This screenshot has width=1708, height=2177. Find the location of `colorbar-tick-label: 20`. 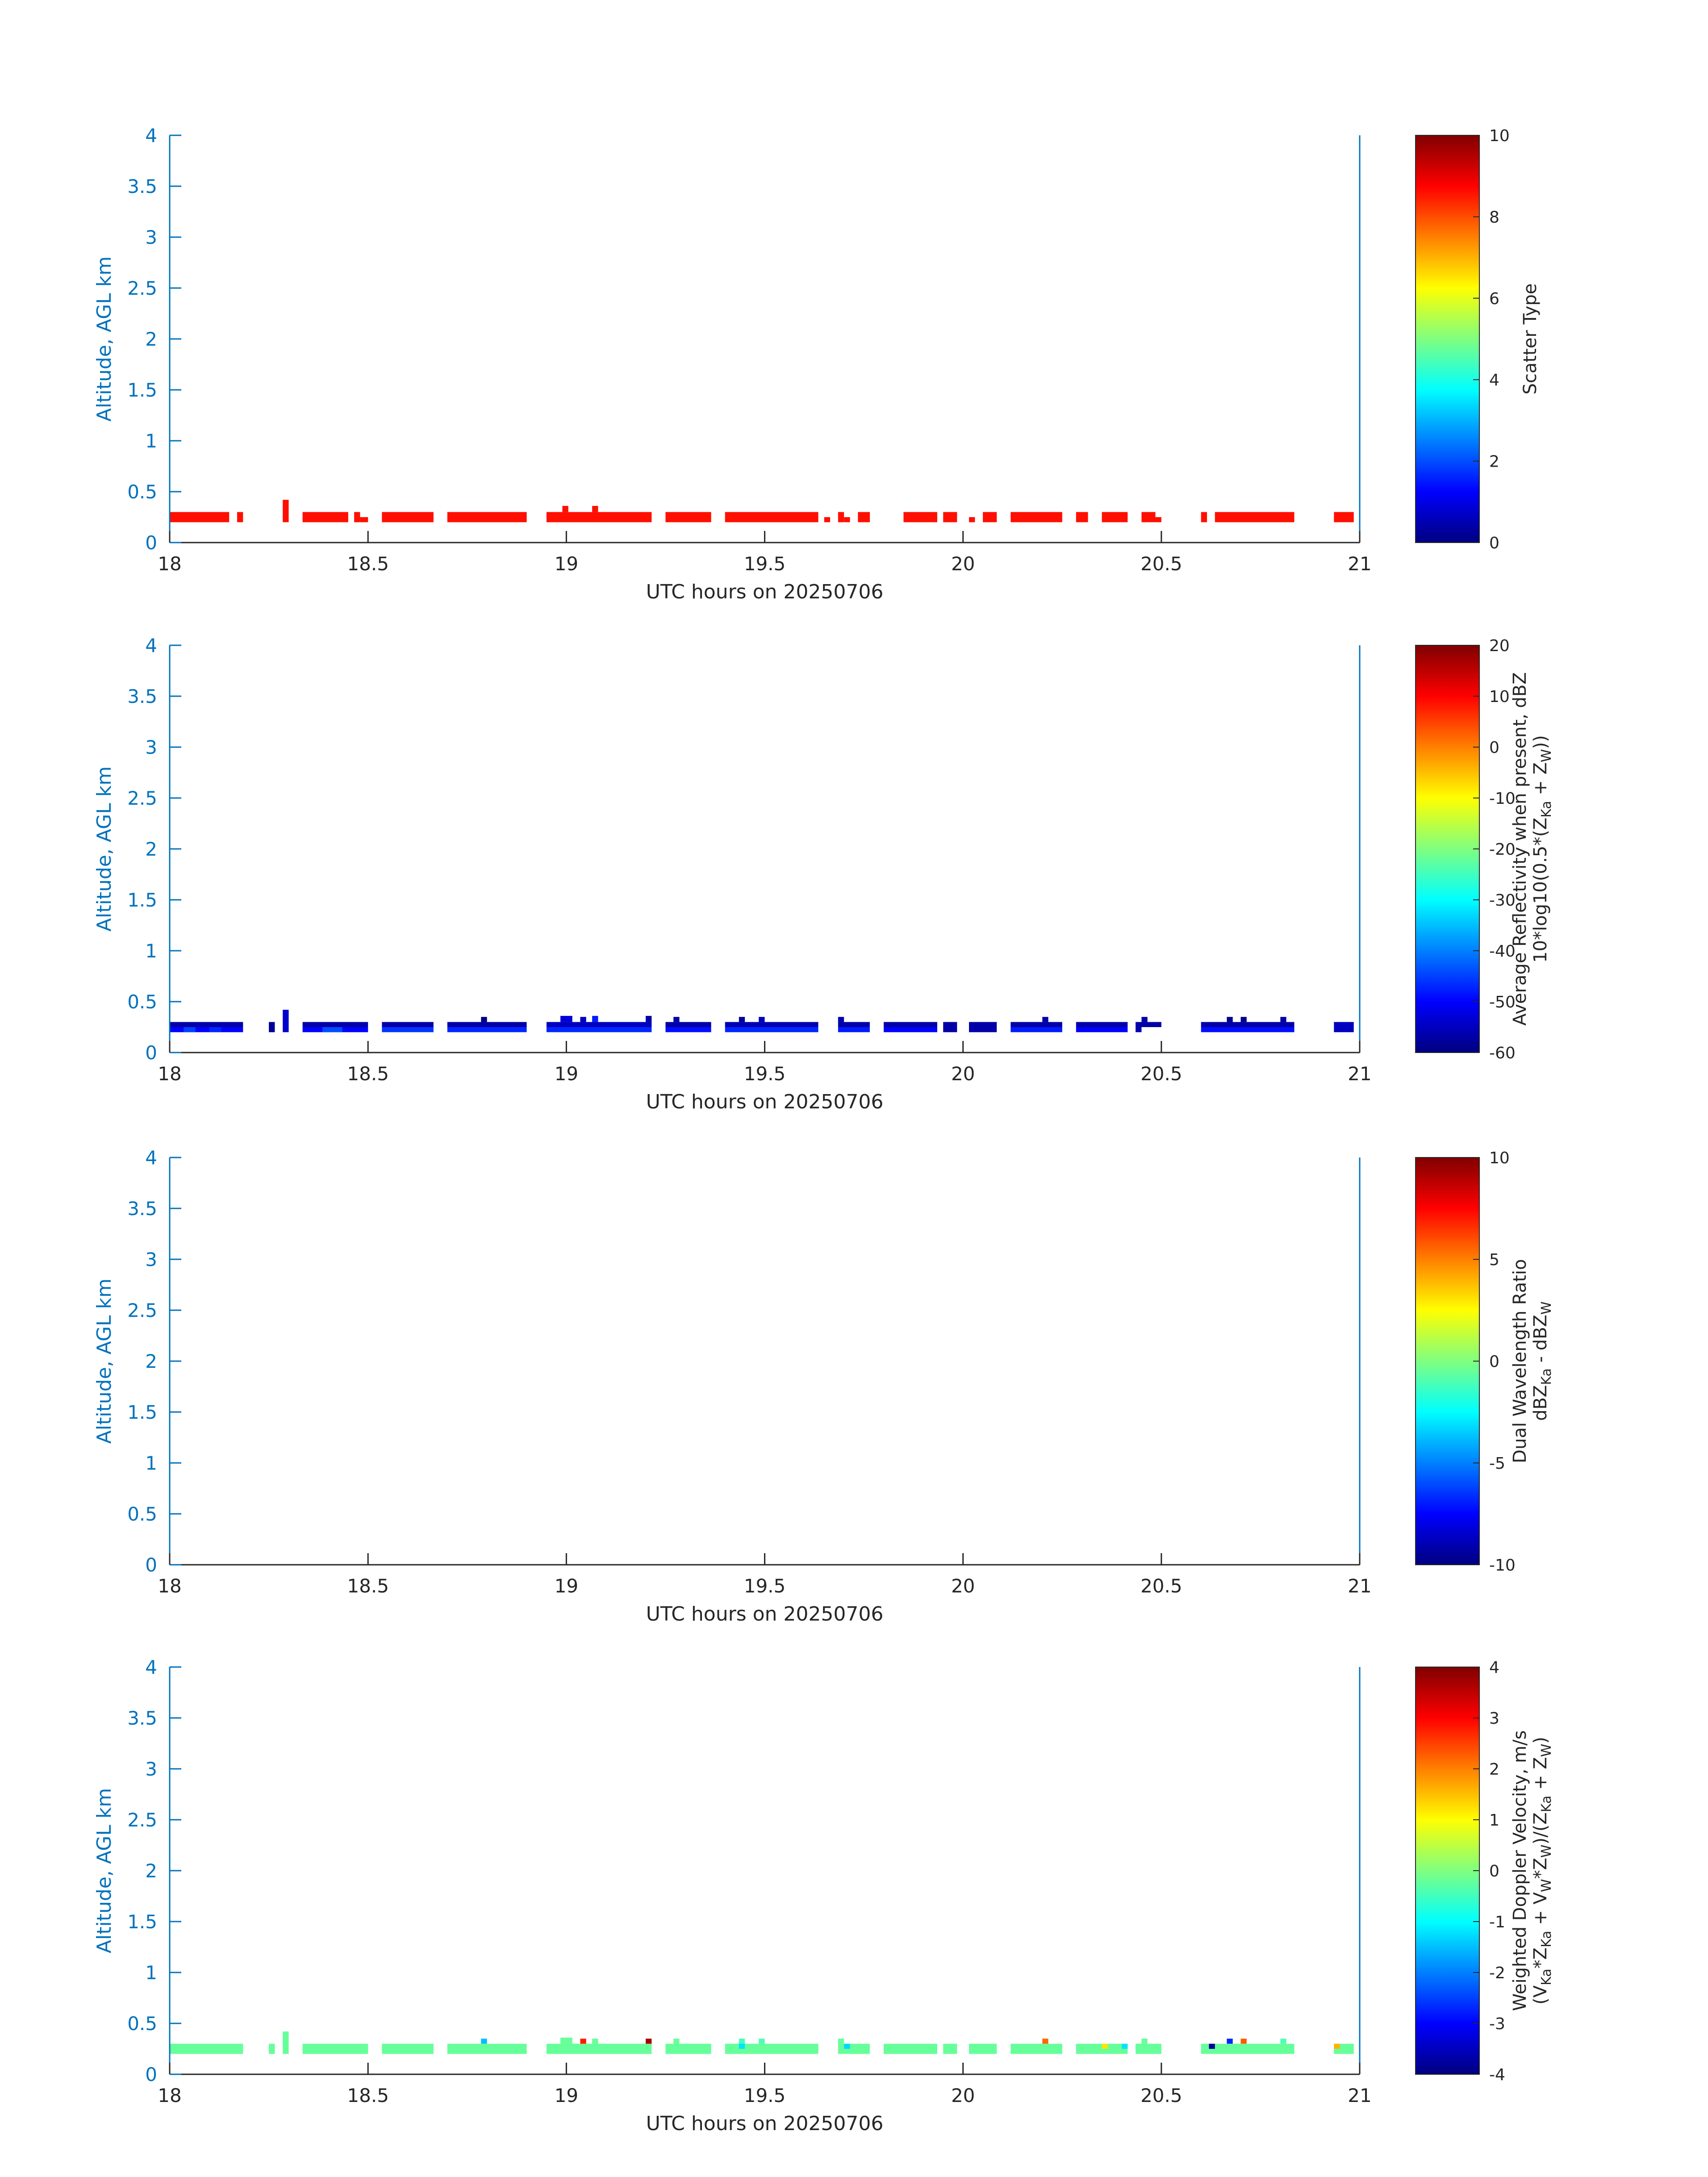

colorbar-tick-label: 20 is located at coordinates (1499, 646).